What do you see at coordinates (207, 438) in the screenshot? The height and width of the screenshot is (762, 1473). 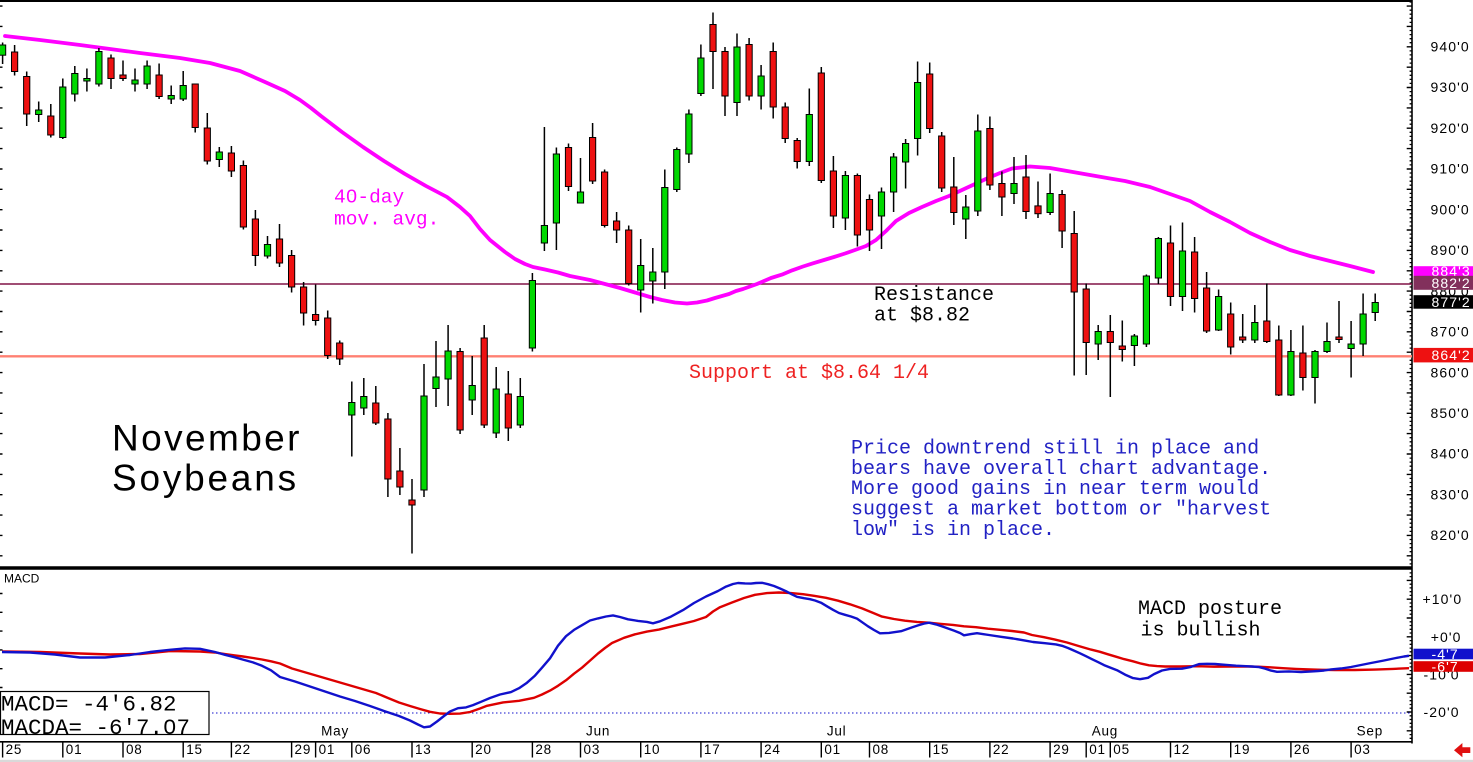 I see `svg-text: November` at bounding box center [207, 438].